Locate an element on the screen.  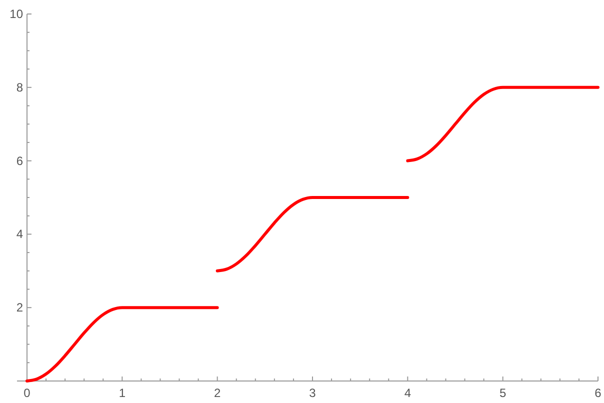
x-tick-label: 1 is located at coordinates (122, 393).